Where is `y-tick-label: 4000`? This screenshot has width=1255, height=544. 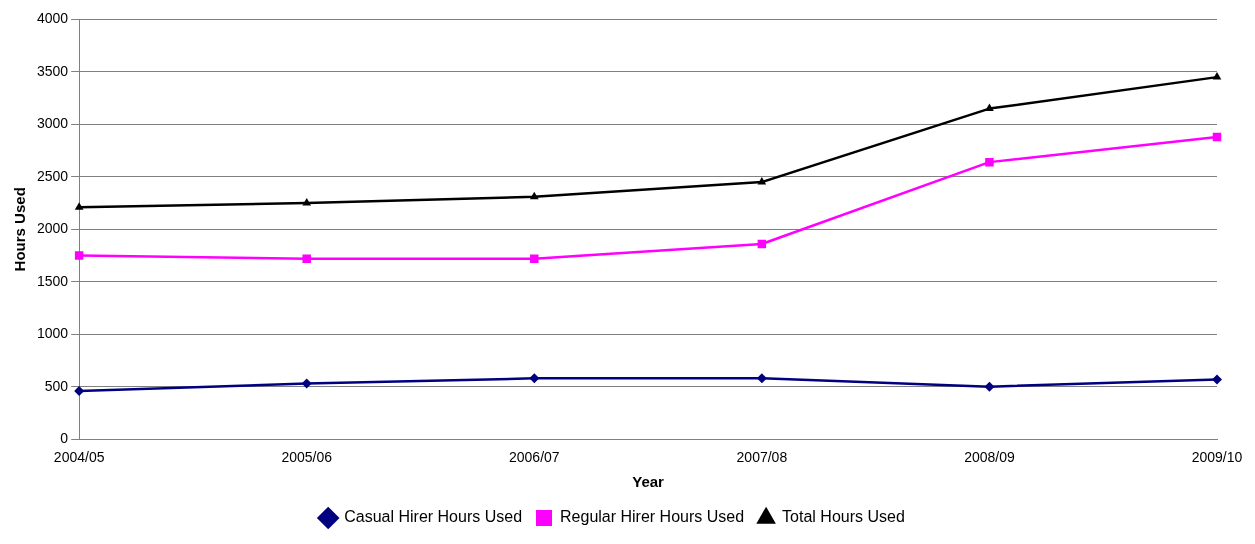
y-tick-label: 4000 is located at coordinates (52, 18).